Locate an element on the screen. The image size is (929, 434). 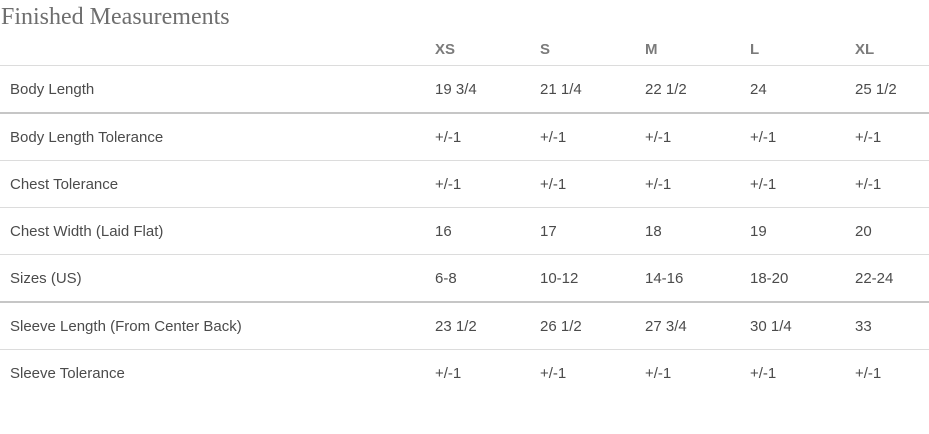
size-header-xs: XS is located at coordinates (445, 49).